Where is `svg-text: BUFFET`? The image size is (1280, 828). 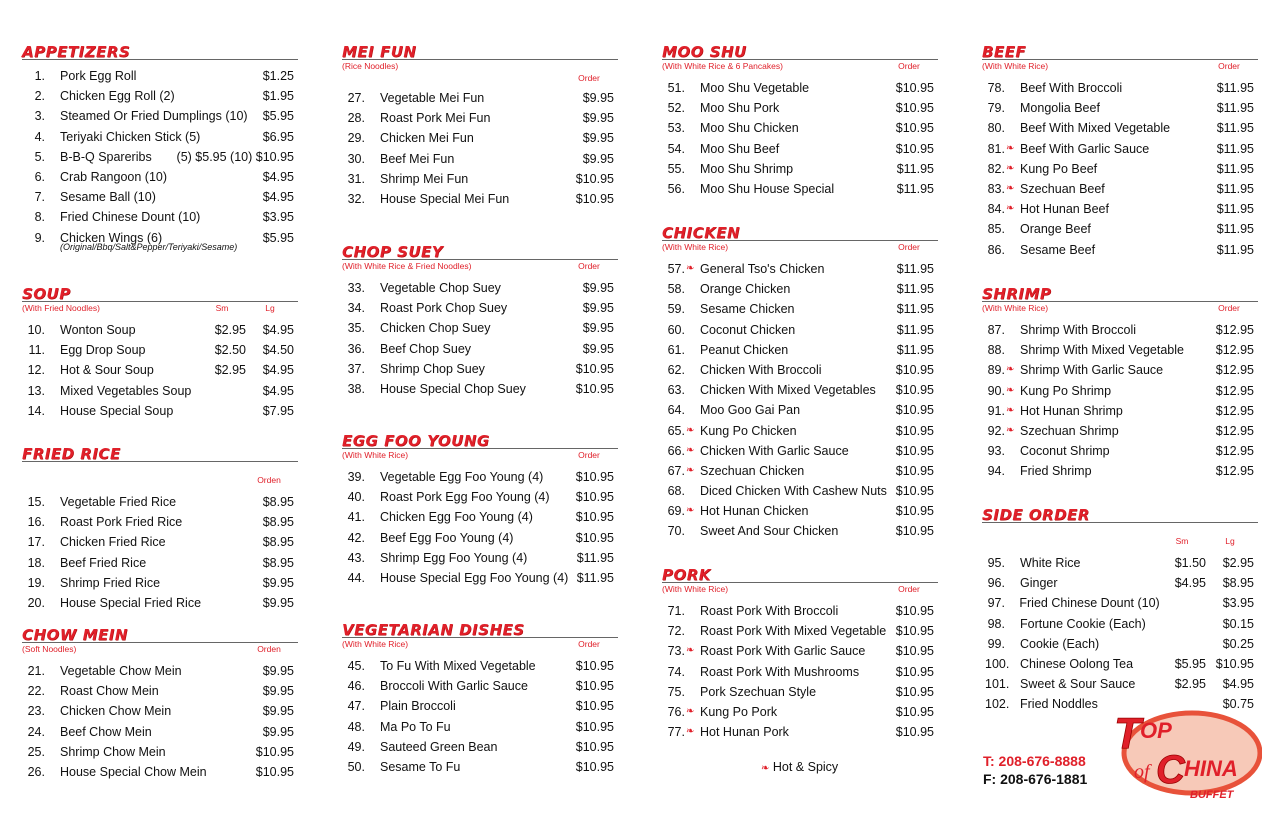
svg-text: BUFFET is located at coordinates (1212, 795).